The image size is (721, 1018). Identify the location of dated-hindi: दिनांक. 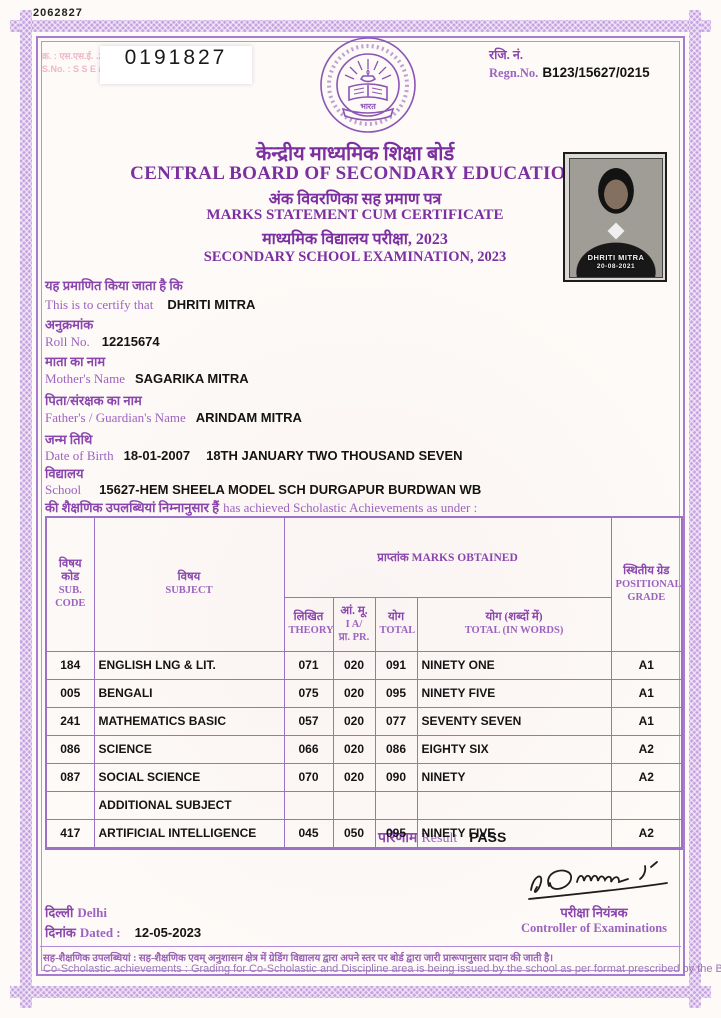
(60, 932).